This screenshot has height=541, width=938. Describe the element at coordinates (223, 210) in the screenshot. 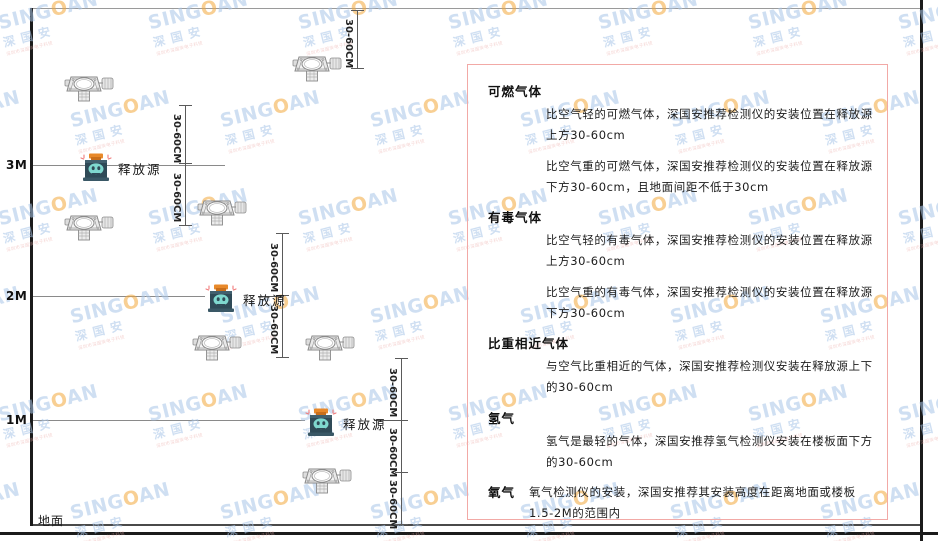

I see `detector-mid-right-icon` at that location.